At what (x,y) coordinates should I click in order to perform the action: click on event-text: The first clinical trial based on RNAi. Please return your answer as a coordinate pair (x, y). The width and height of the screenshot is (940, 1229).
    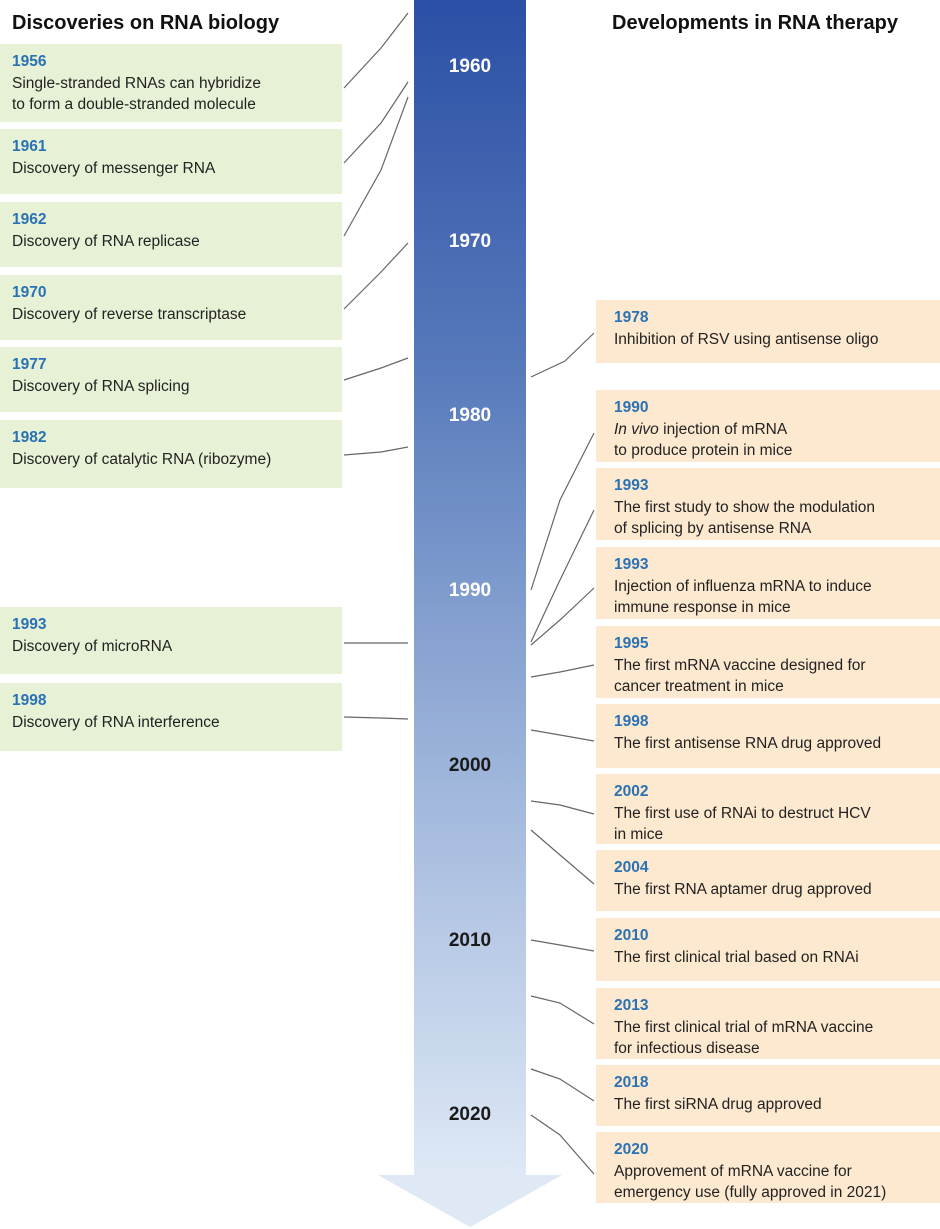
    Looking at the image, I should click on (736, 957).